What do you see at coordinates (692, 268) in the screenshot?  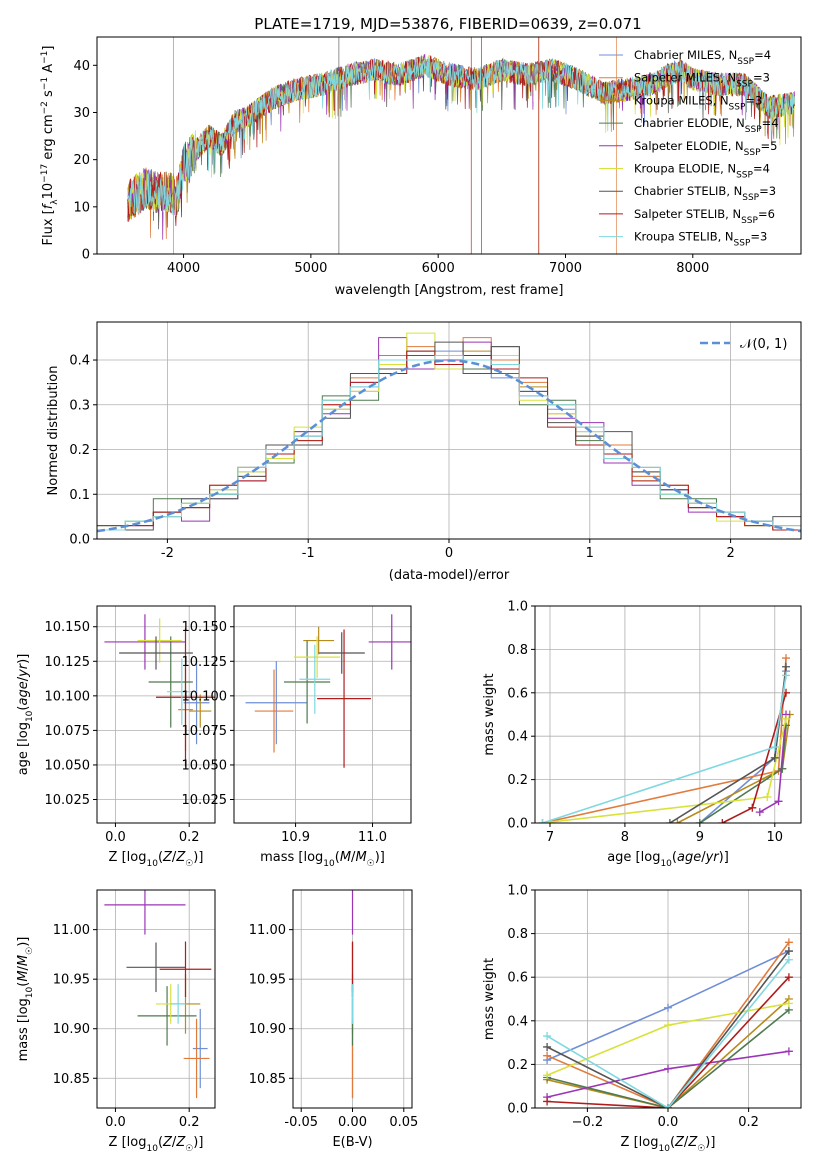 I see `x-tick-label: 8000` at bounding box center [692, 268].